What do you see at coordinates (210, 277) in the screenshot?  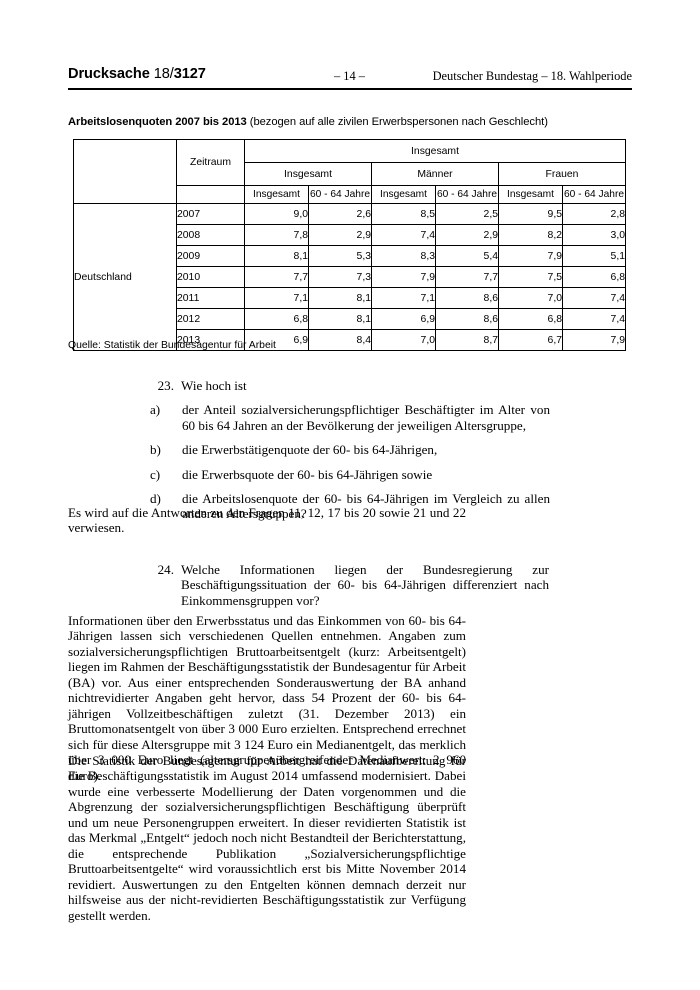 I see `cell-year: 2010` at bounding box center [210, 277].